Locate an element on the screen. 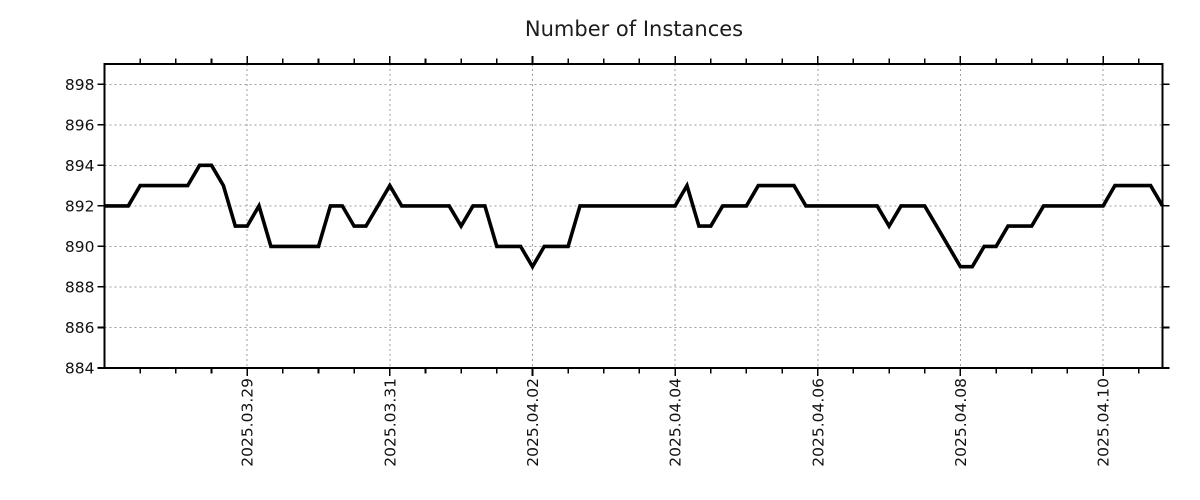  y-tick-label: 888 is located at coordinates (80, 287).